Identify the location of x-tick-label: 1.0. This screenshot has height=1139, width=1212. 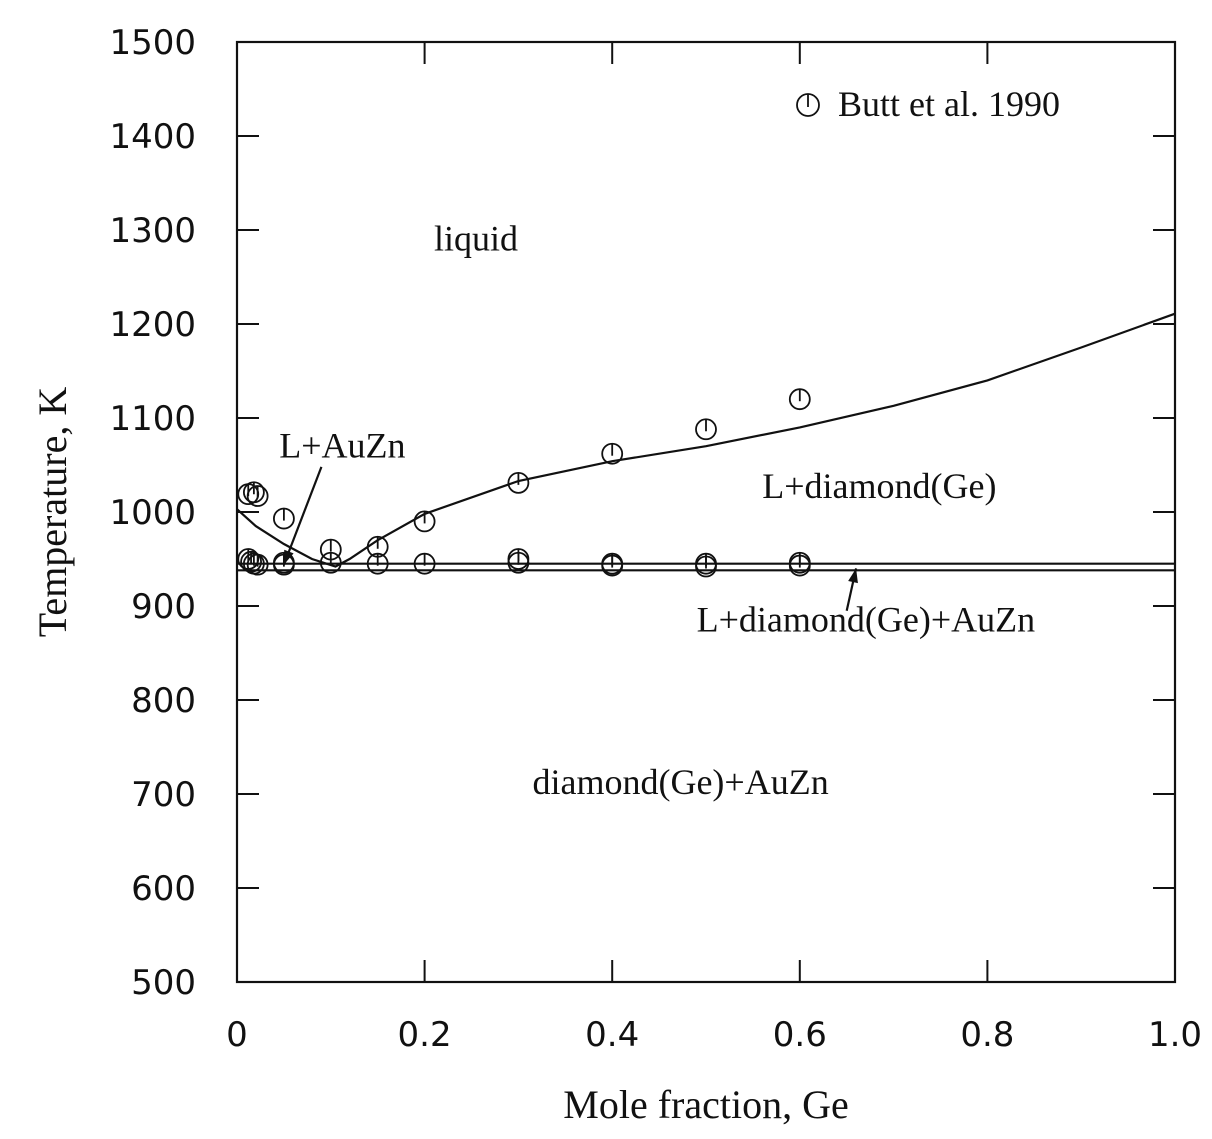
(1175, 1035).